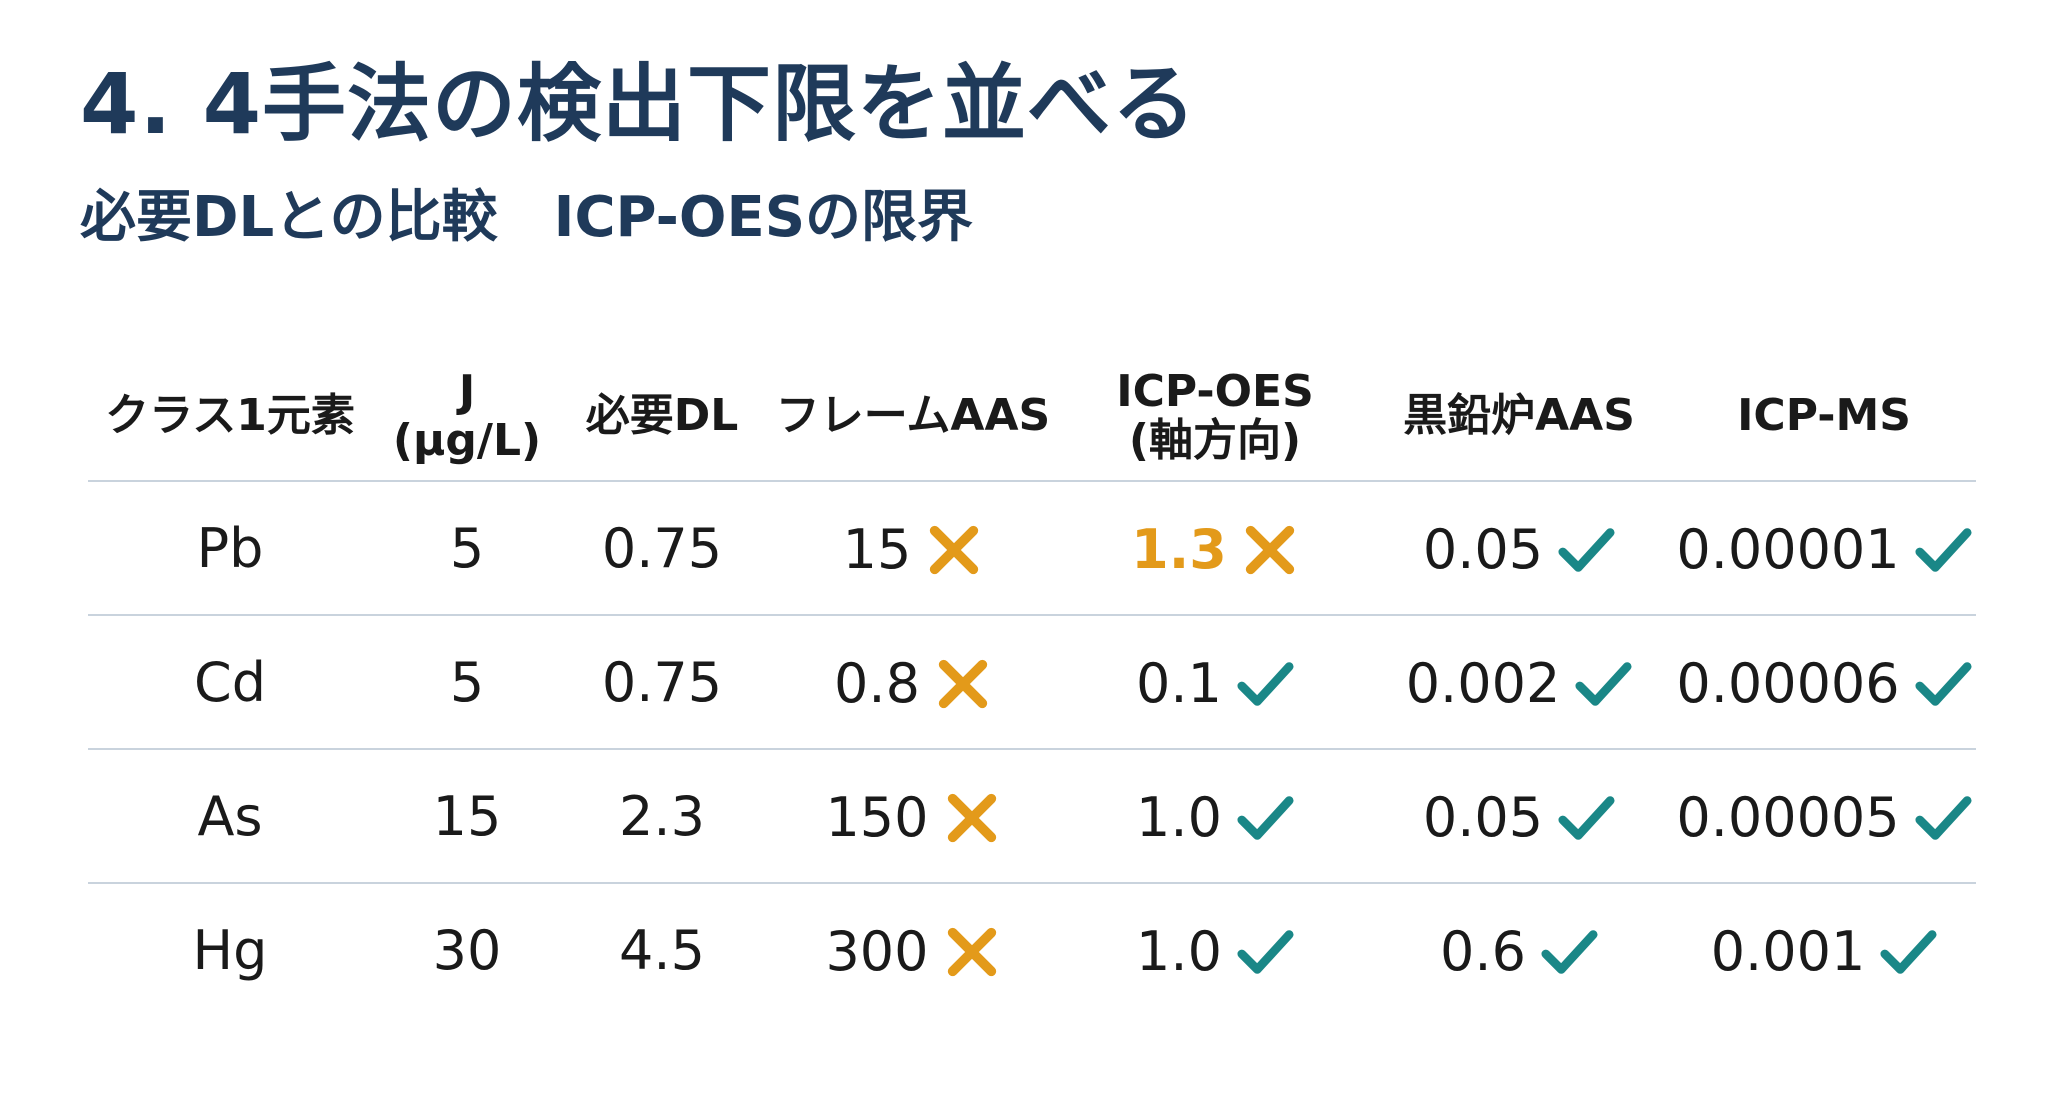 The image size is (2064, 1101). I want to click on cell-method-value: 0.002, so click(1519, 682).